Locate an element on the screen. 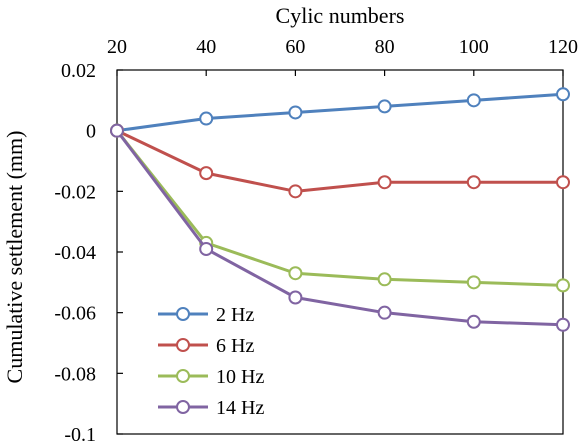  series-2-hz is located at coordinates (340, 112).